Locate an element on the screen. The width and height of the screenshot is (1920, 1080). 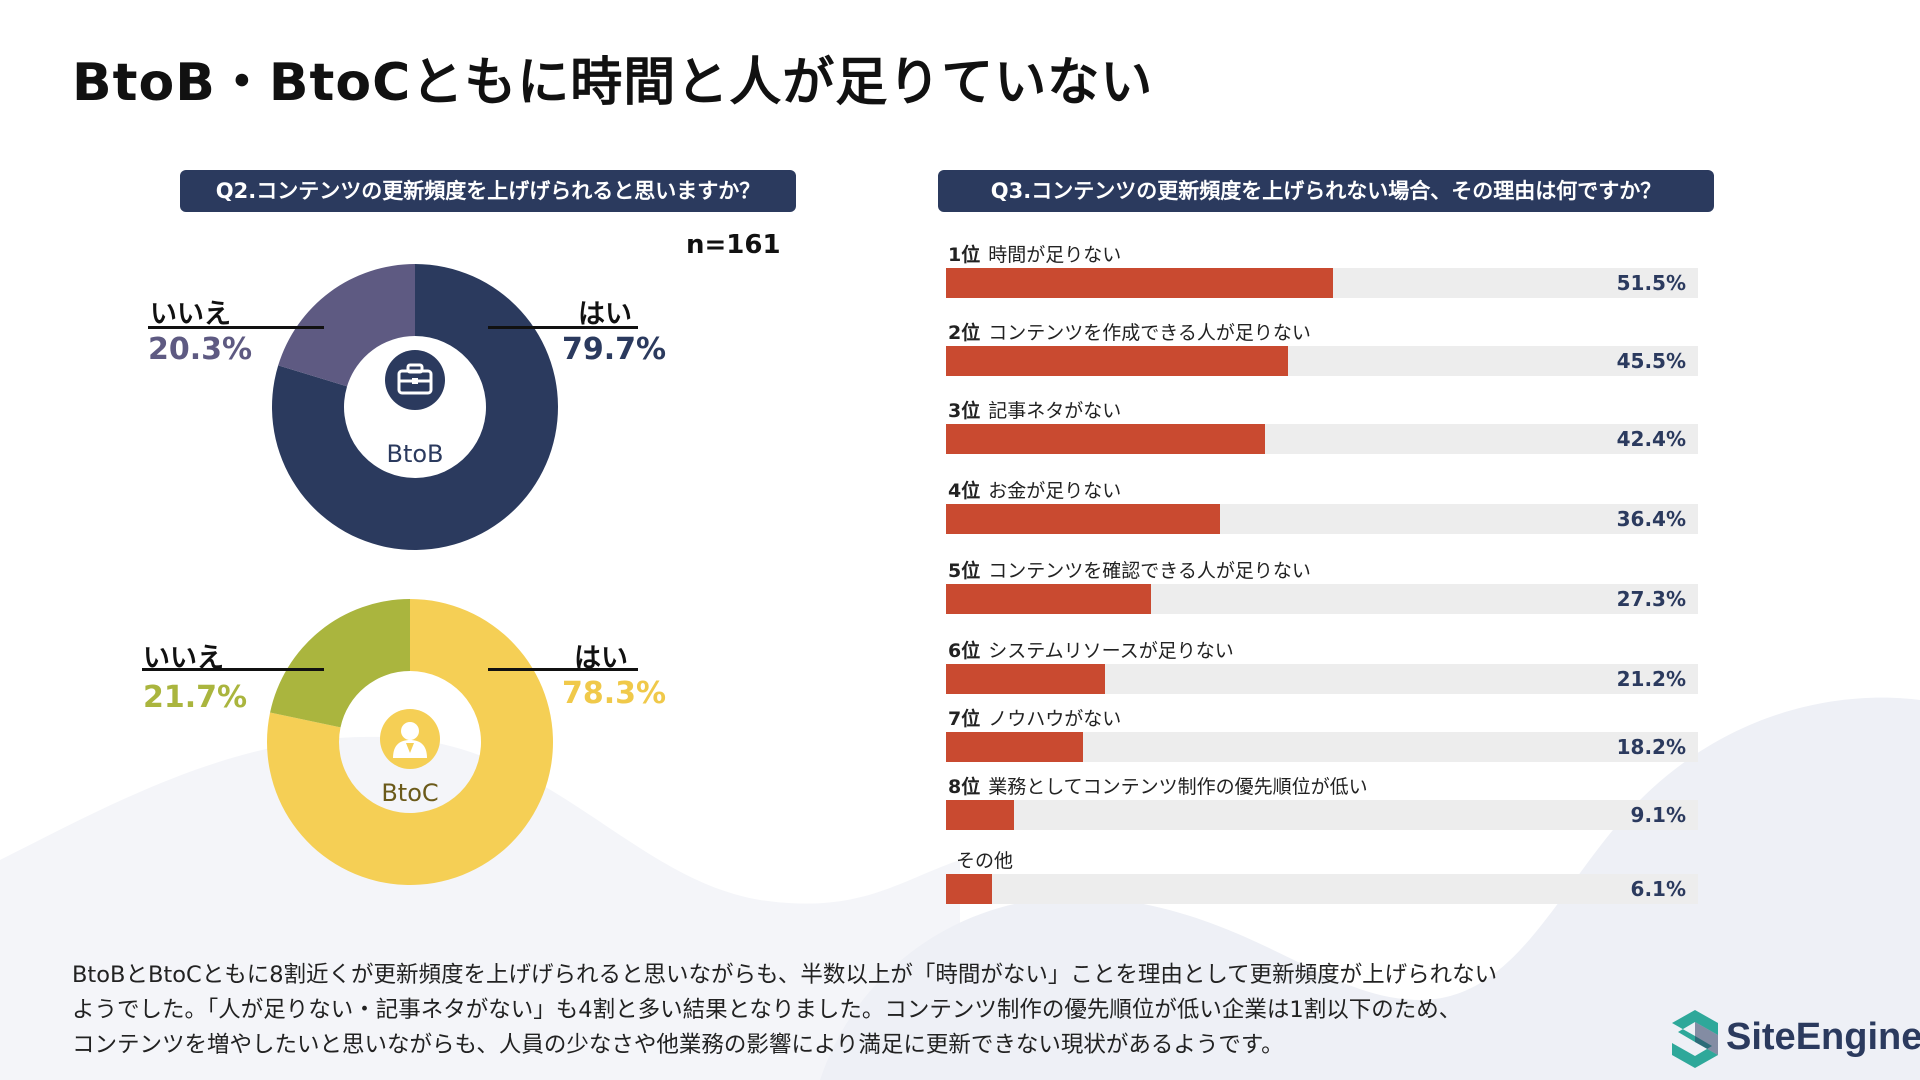
bar-text: 時間が足りない is located at coordinates (1055, 255).